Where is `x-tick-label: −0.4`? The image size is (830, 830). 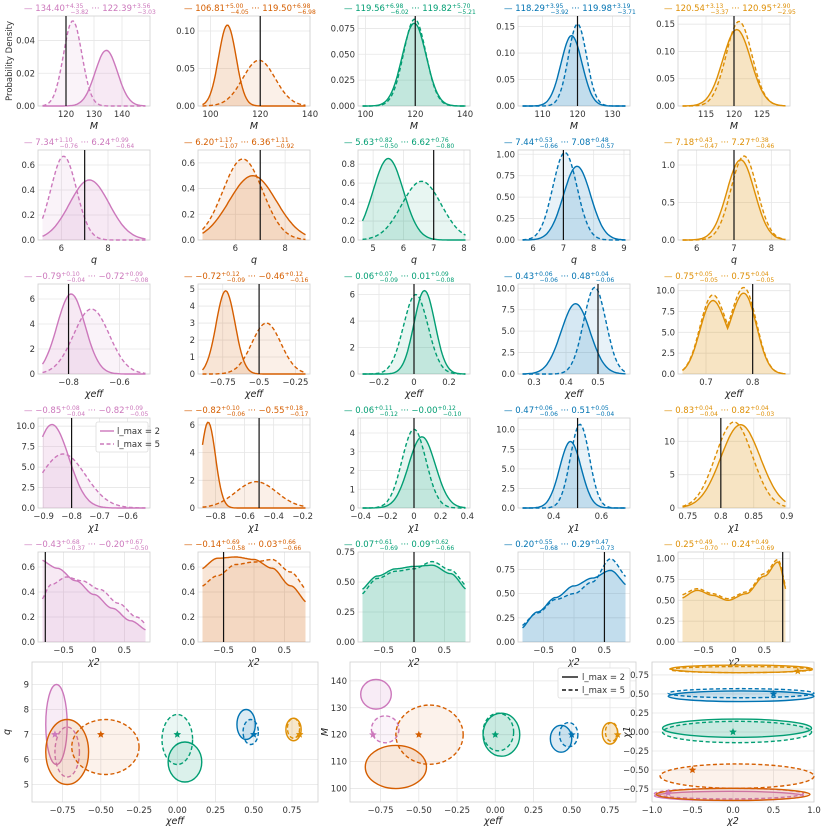 x-tick-label: −0.4 is located at coordinates (273, 517).